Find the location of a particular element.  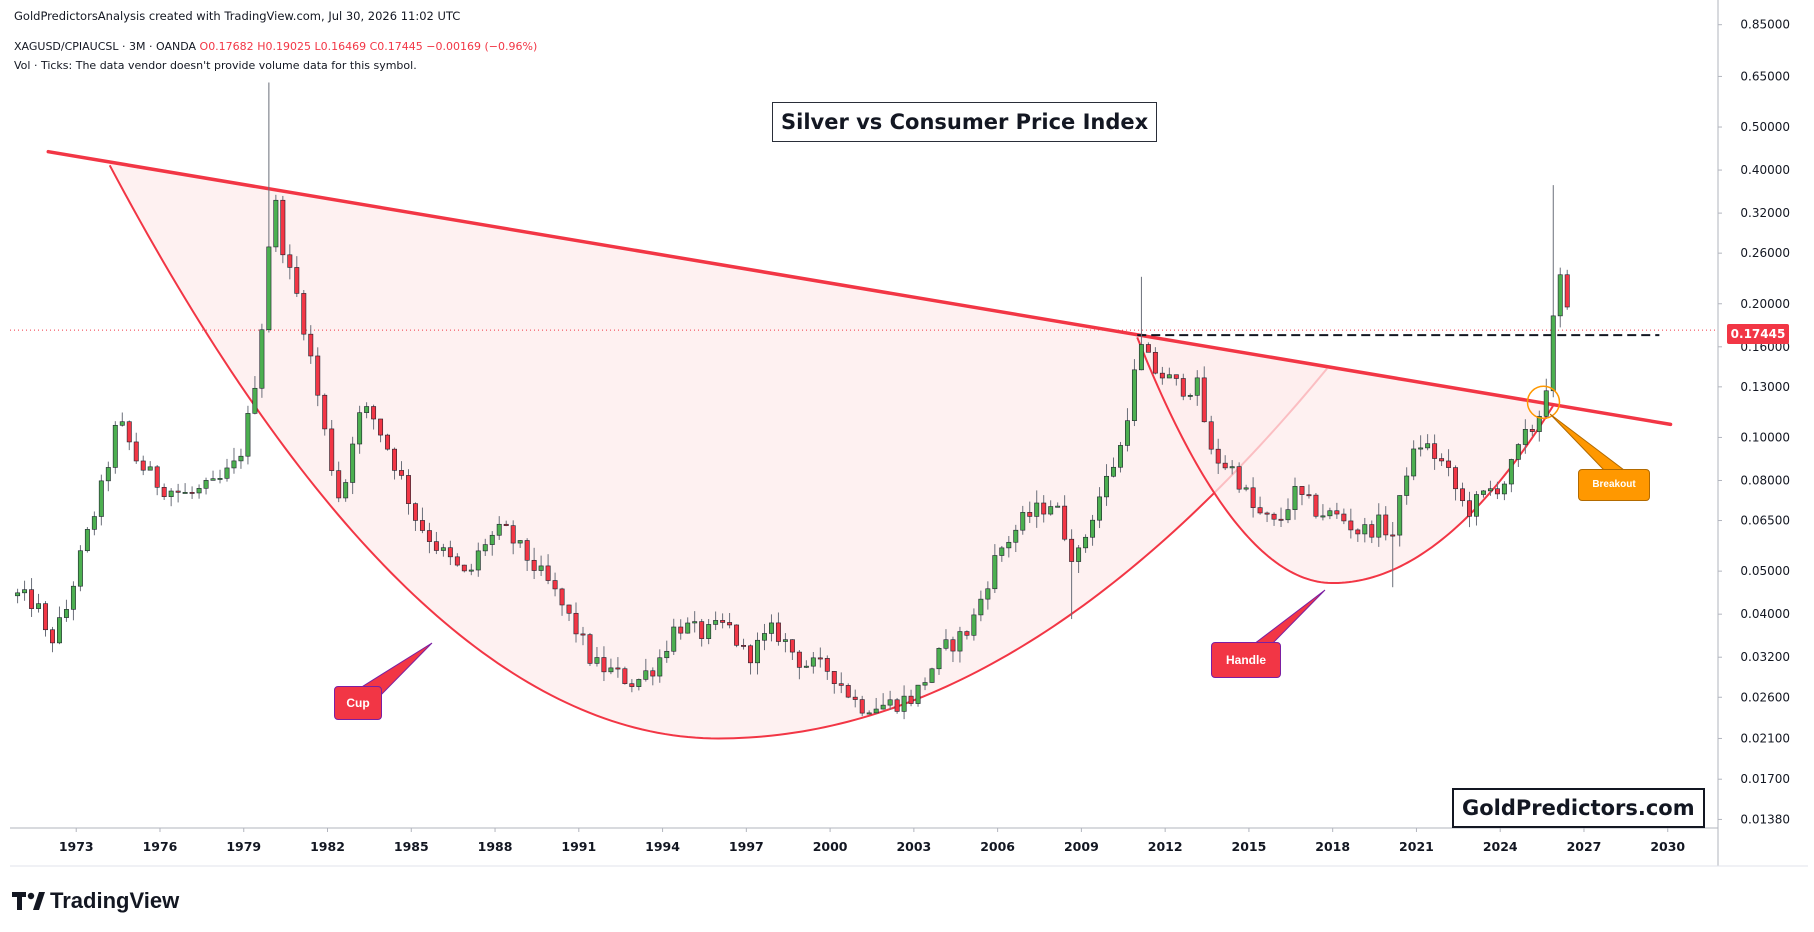

low-value: 0.16469 is located at coordinates (343, 46).